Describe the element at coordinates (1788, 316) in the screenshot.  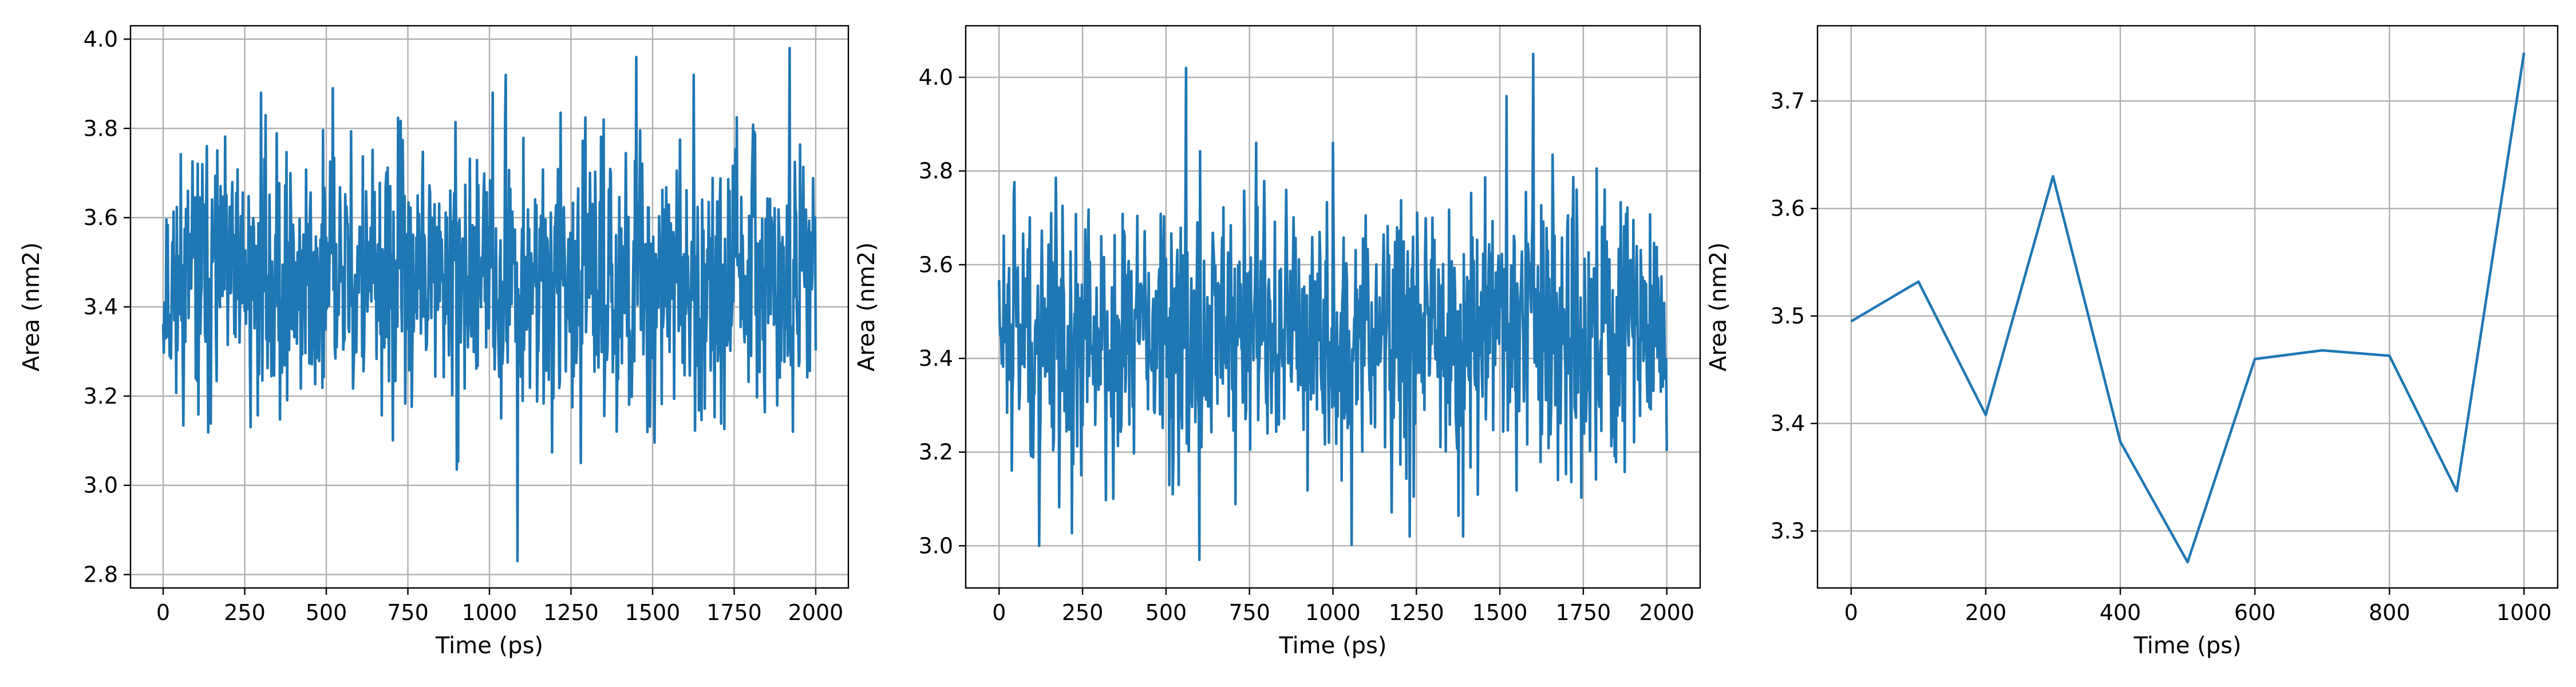
I see `y-tick-label: 3.5` at that location.